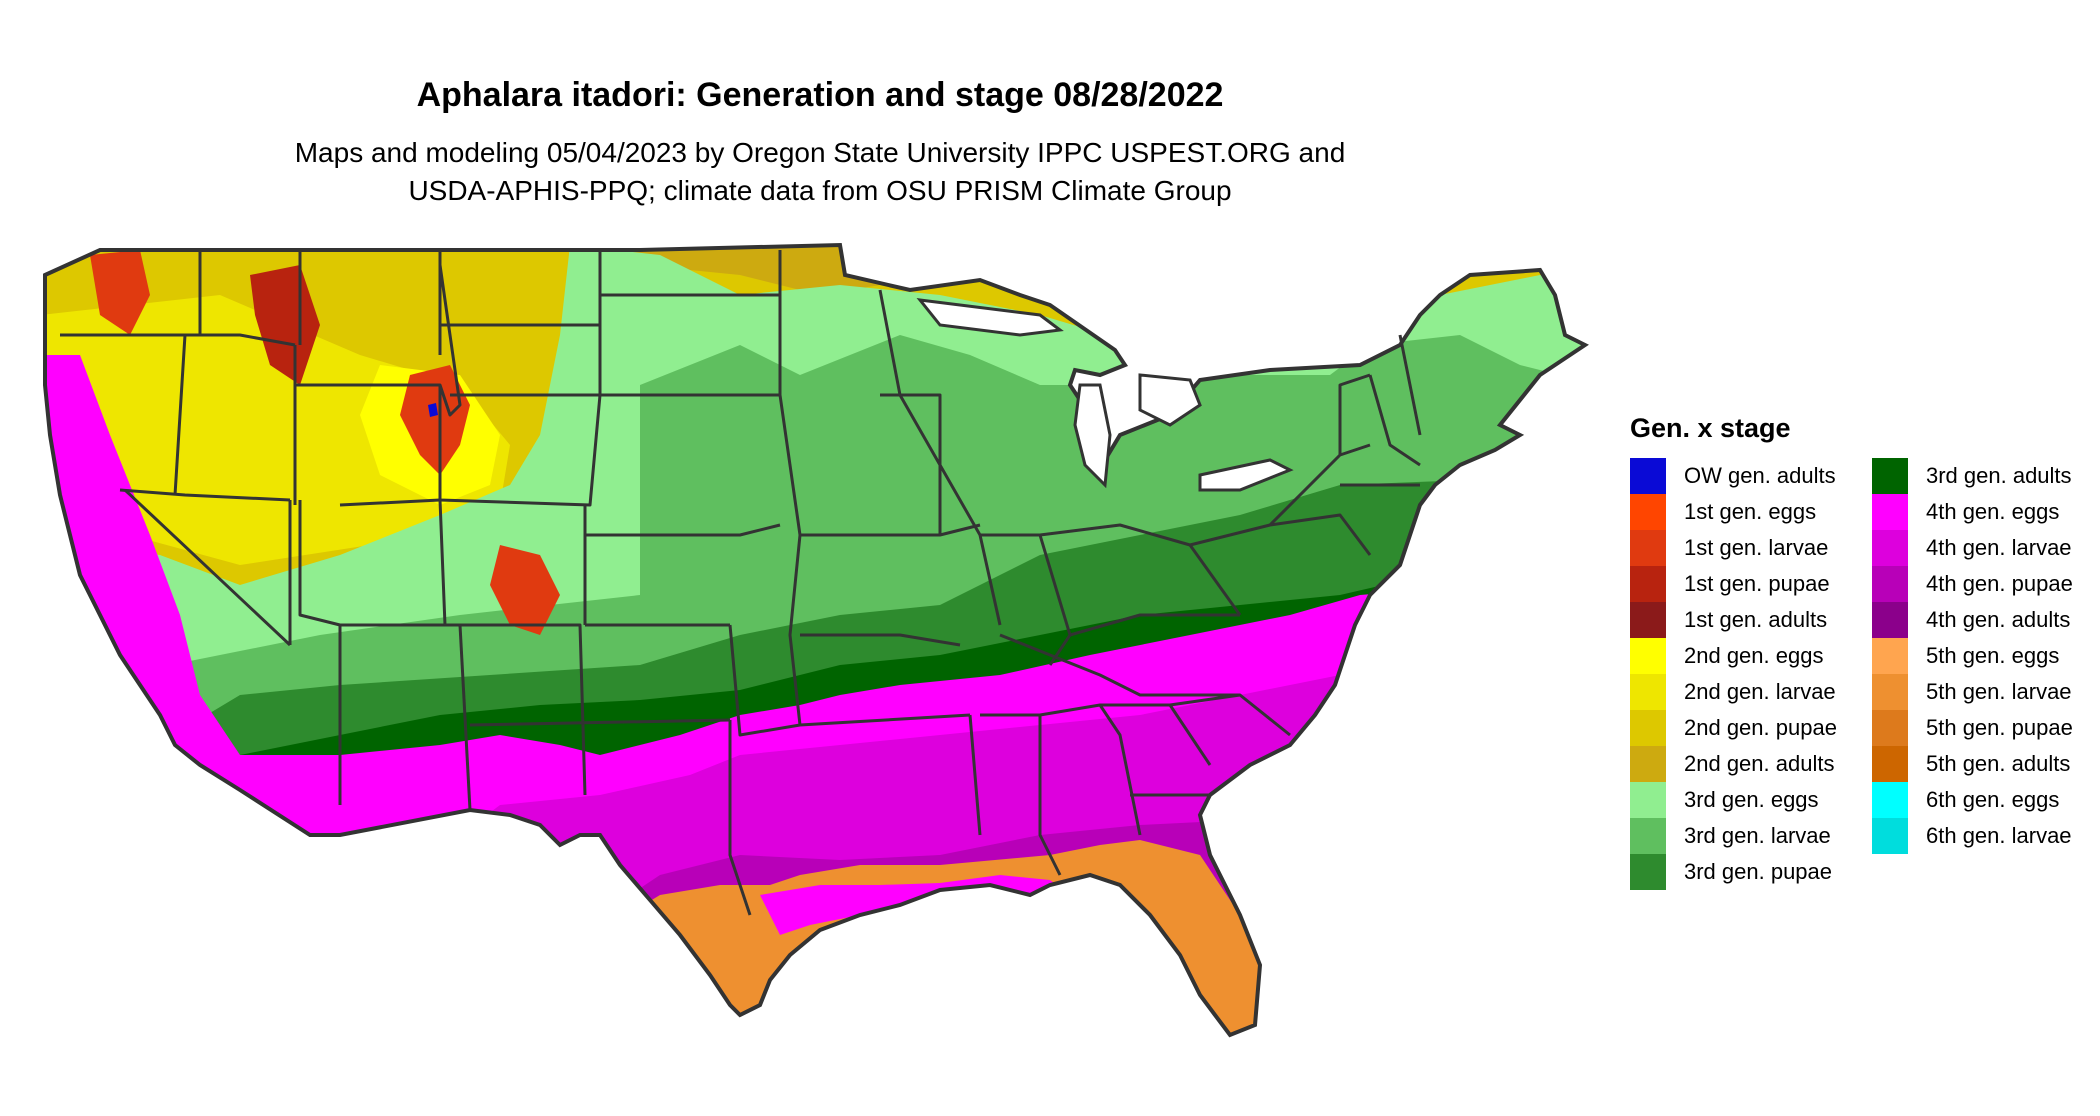 This screenshot has width=2100, height=1116. I want to click on legend-label: 1st gen. larvae, so click(1756, 547).